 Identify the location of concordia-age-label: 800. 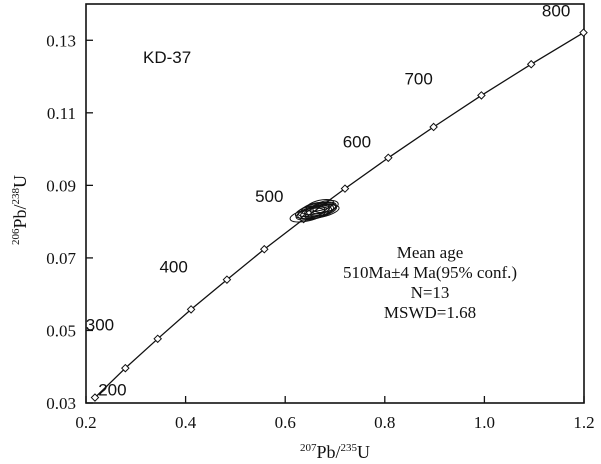
(556, 11).